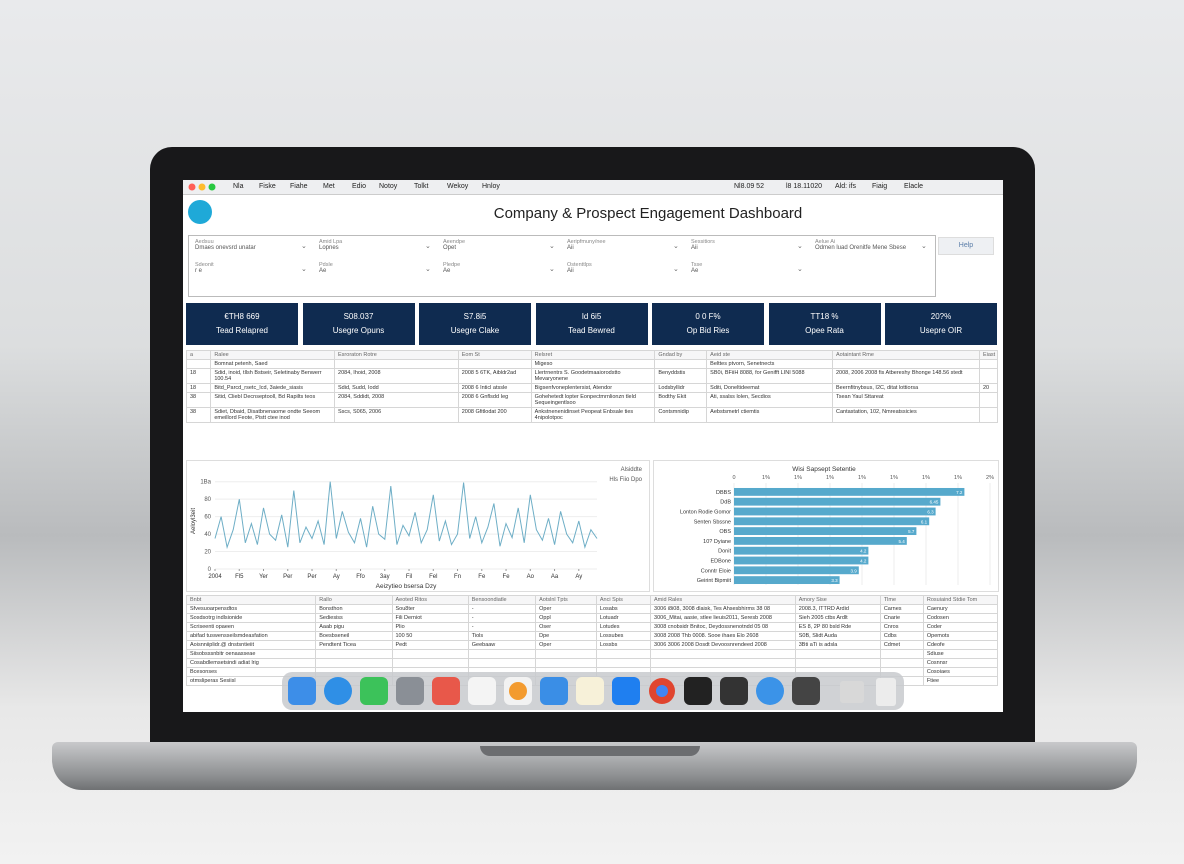 The width and height of the screenshot is (1184, 864). What do you see at coordinates (621, 245) in the screenshot?
I see `filter: Aeripfmuny/nee Aii` at bounding box center [621, 245].